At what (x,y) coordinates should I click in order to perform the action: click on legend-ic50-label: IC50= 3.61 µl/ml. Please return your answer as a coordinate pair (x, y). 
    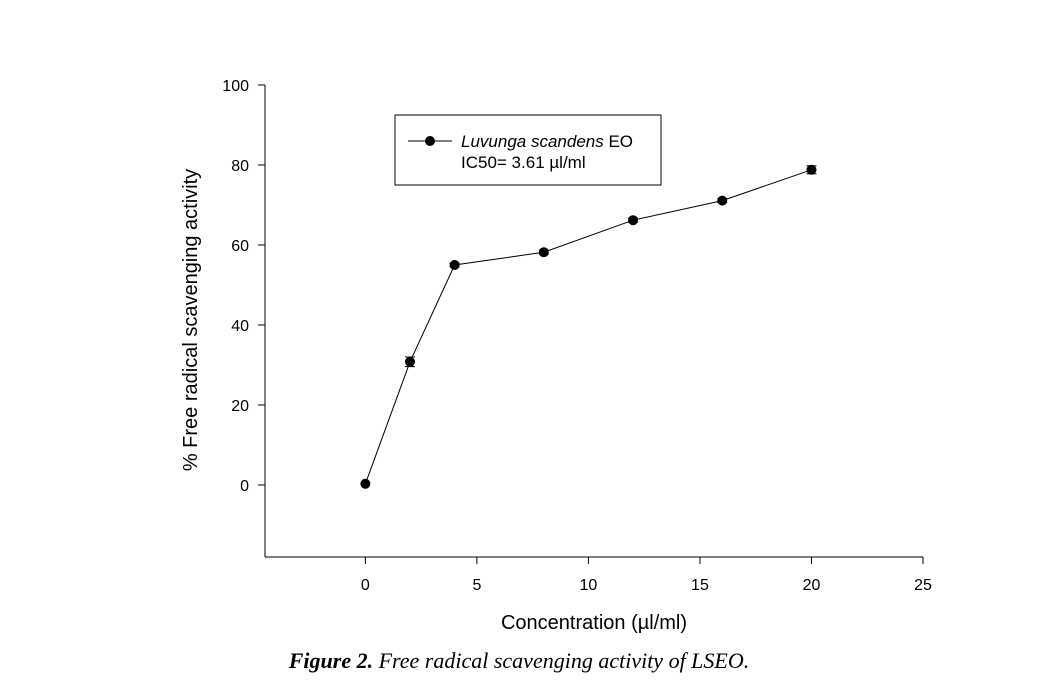
    Looking at the image, I should click on (523, 162).